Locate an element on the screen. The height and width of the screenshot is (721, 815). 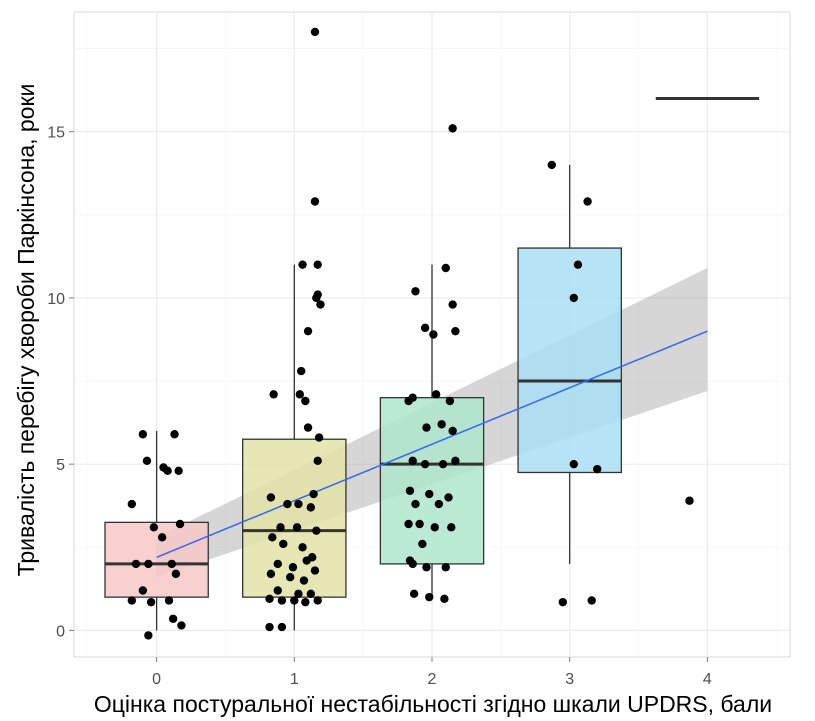
x-tick-label: 4 is located at coordinates (707, 679).